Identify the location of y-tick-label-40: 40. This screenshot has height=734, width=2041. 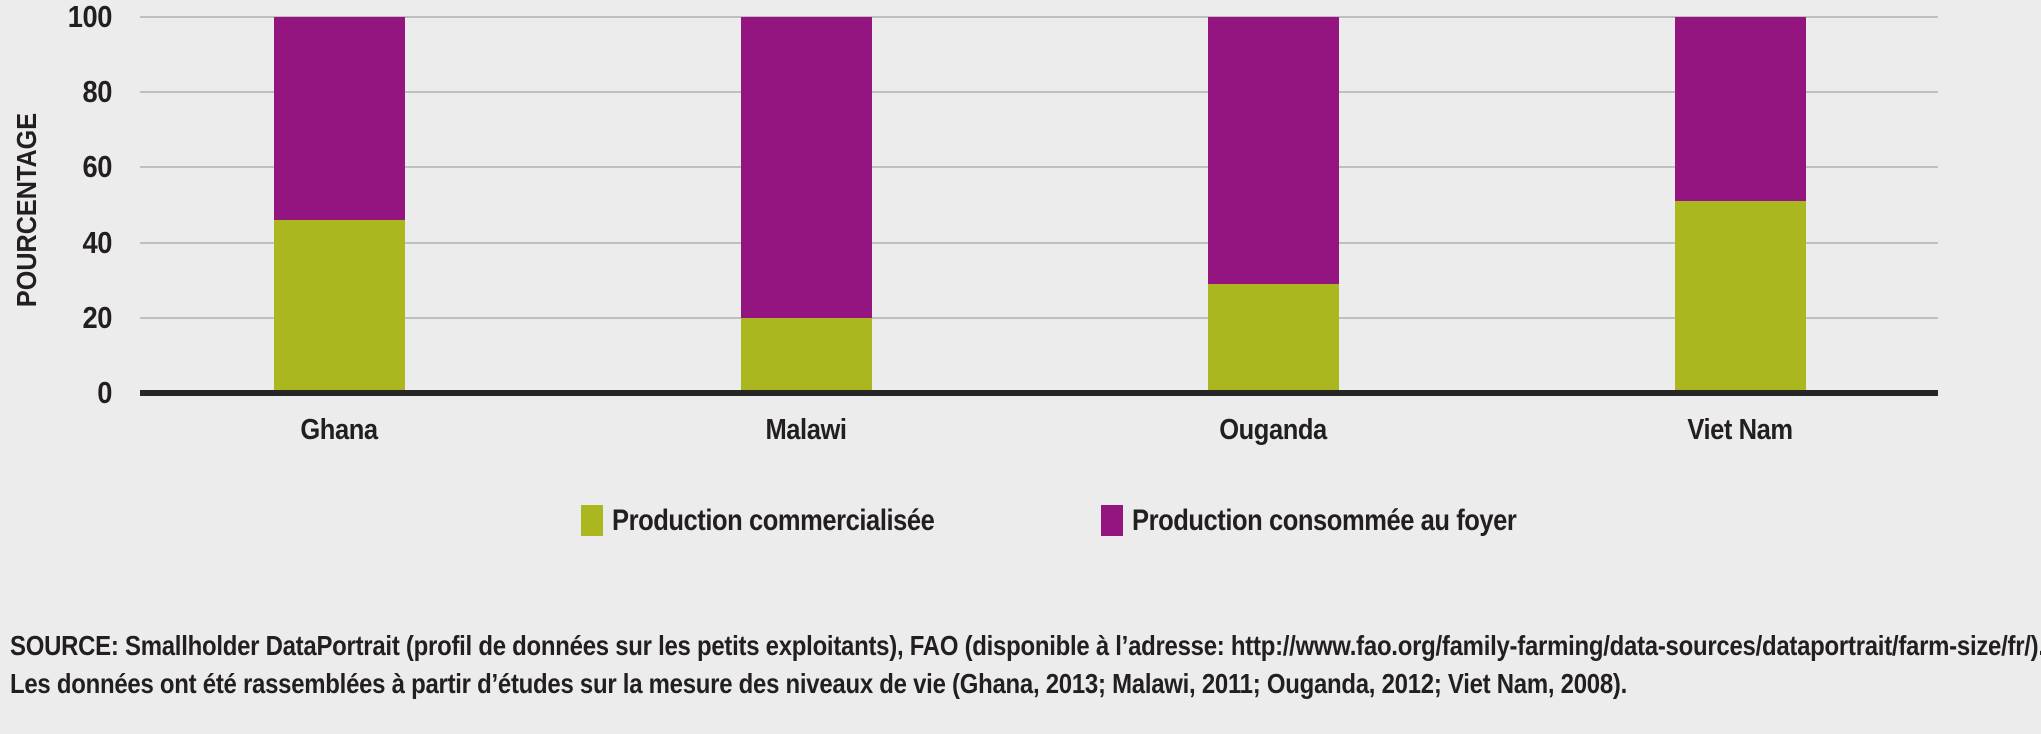
(97, 242).